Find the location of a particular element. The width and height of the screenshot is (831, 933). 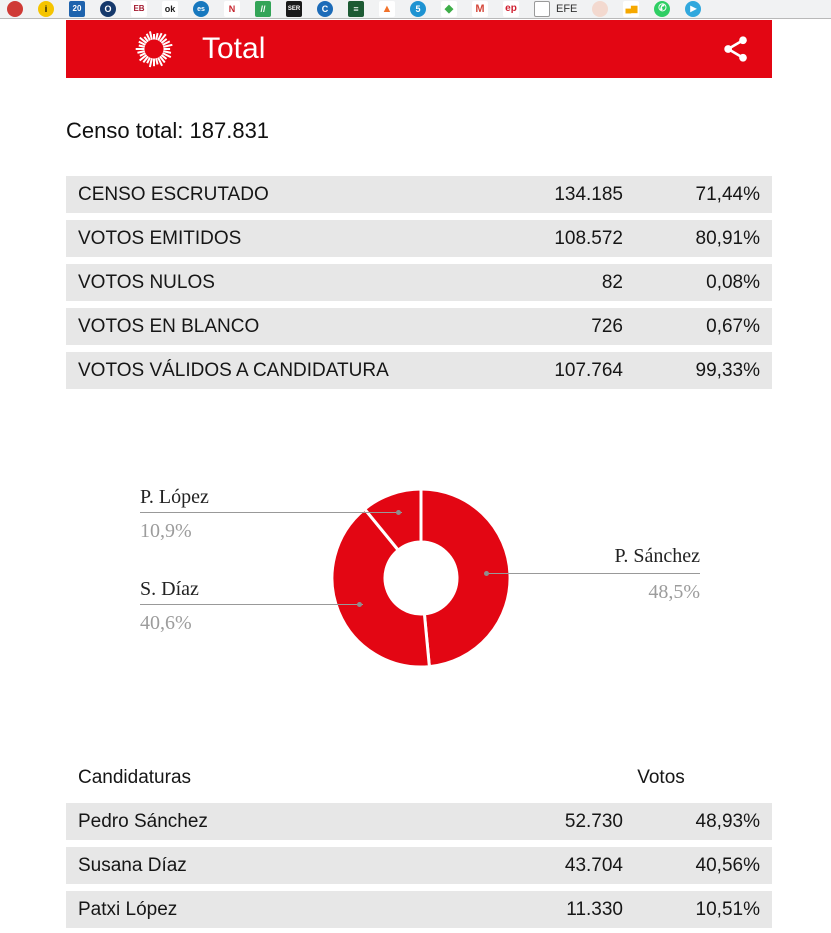

es-blue-favicon: es is located at coordinates (201, 9).